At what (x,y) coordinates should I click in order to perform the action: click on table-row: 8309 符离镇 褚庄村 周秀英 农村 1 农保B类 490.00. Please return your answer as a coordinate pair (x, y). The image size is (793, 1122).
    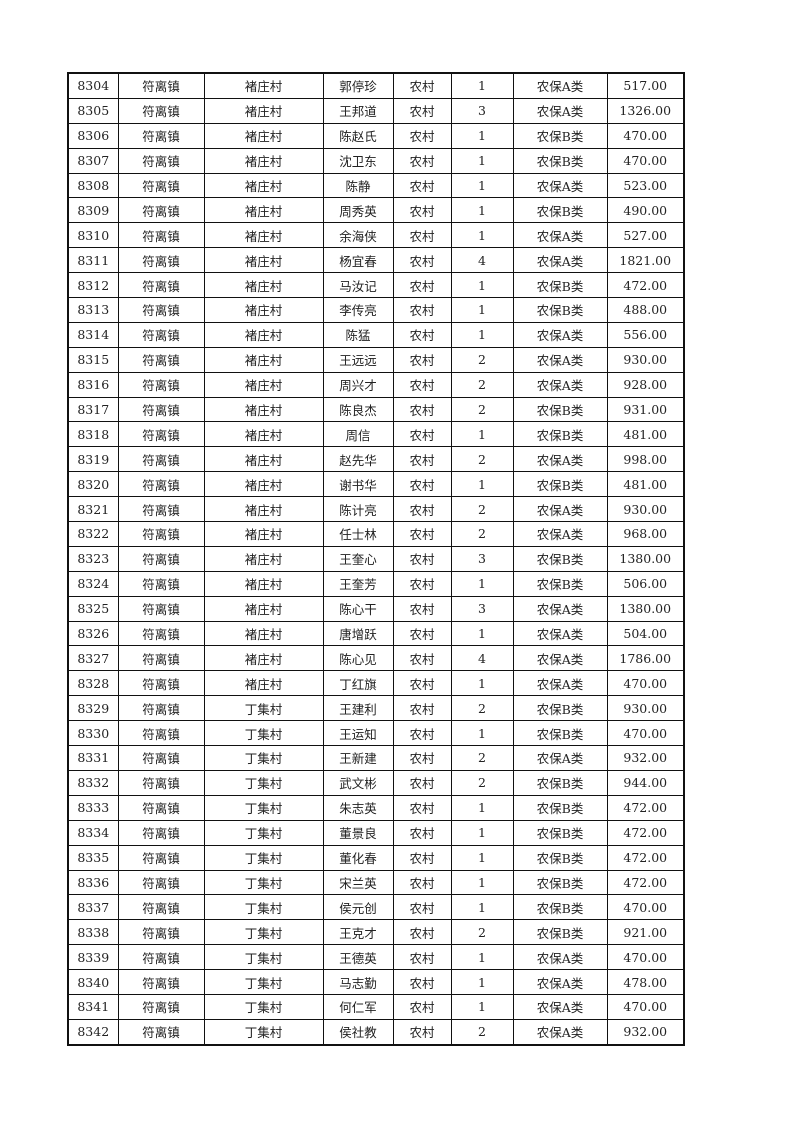
    Looking at the image, I should click on (376, 210).